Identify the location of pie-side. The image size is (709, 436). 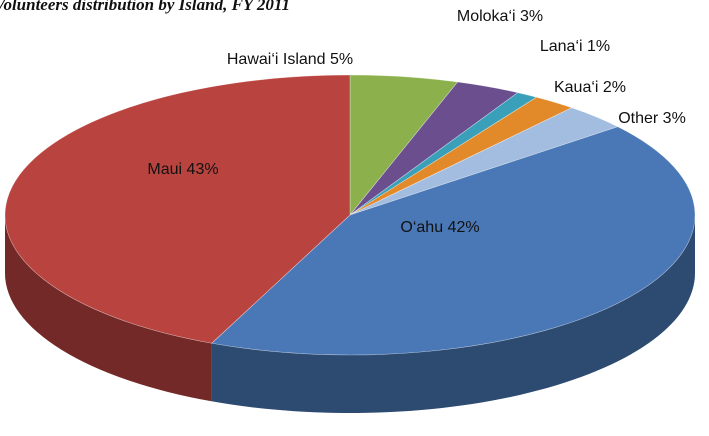
(108, 308).